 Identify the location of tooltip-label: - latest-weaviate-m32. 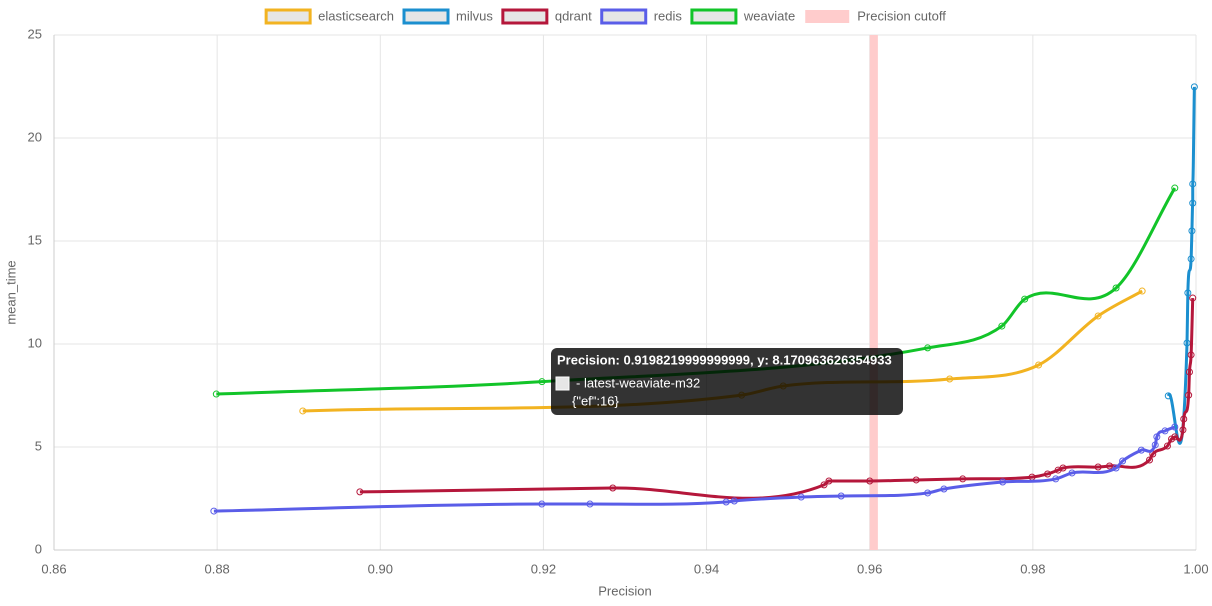
(638, 382).